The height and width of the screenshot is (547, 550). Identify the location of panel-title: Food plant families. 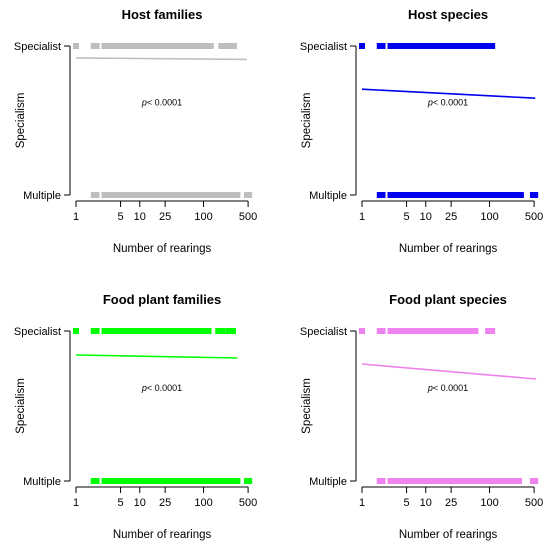
(162, 299).